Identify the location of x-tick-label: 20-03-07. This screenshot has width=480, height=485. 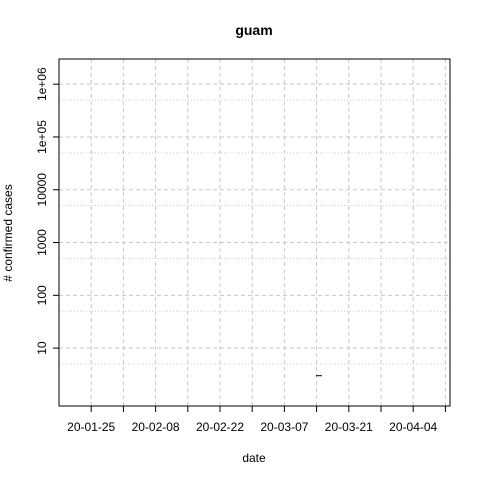
(284, 427).